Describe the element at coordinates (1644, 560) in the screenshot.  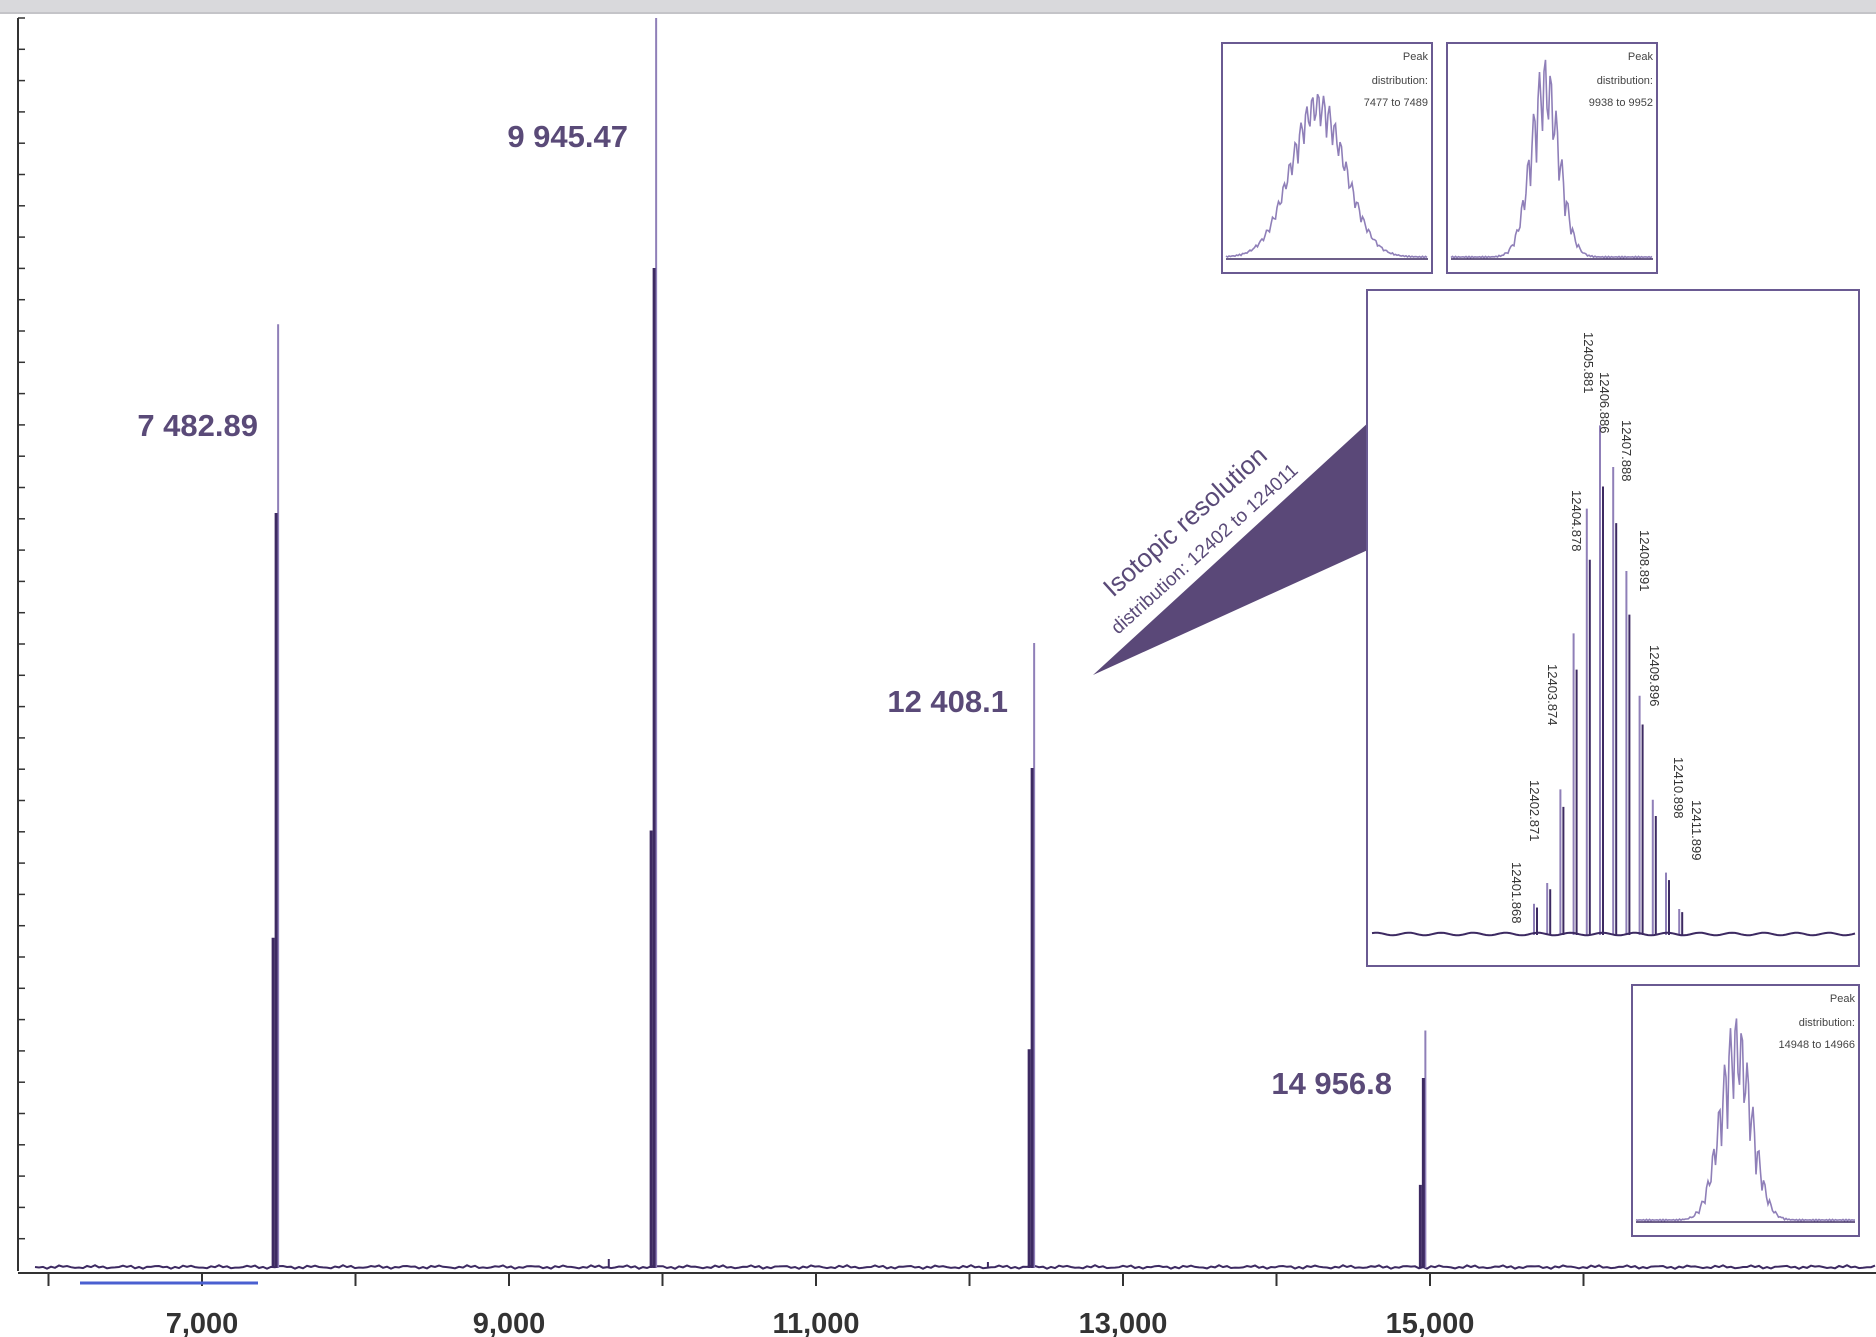
I see `isotope-peak-label: 12408.891` at that location.